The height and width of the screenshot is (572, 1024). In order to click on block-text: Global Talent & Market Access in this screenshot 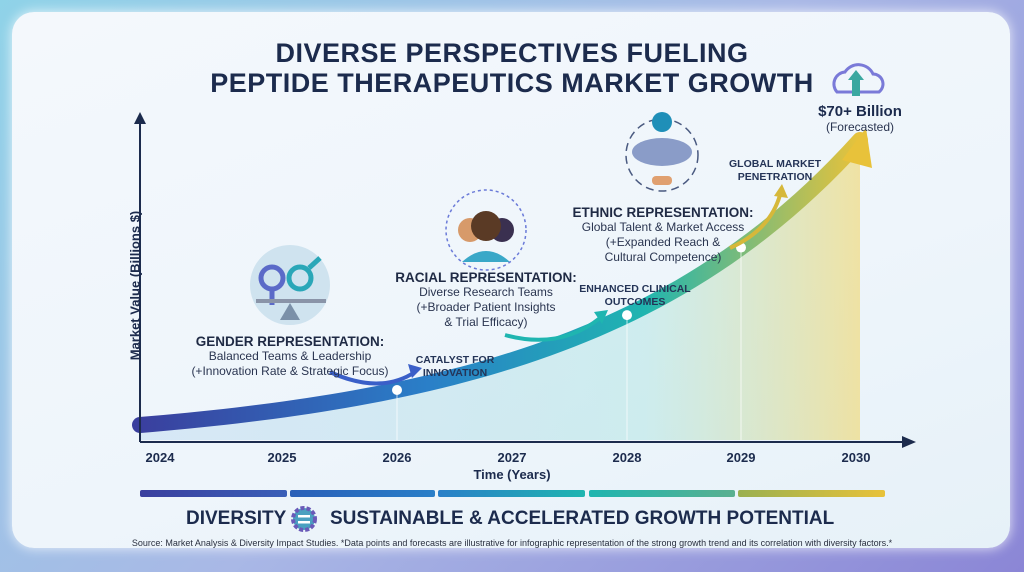, I will do `click(663, 227)`.